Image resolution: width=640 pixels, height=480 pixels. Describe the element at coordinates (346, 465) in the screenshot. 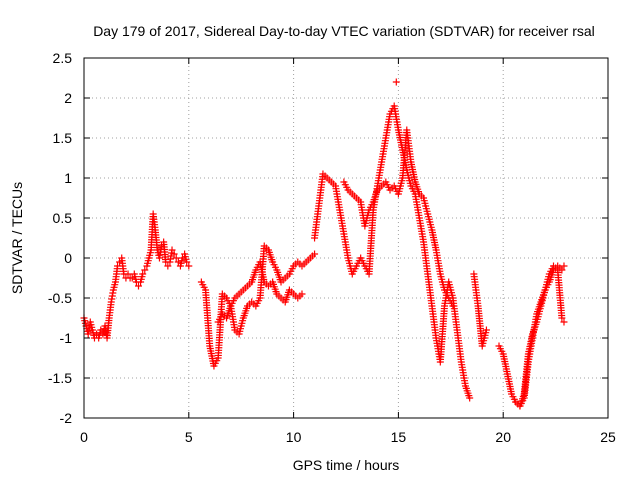

I see `x-axis-label: GPS time / hours` at that location.